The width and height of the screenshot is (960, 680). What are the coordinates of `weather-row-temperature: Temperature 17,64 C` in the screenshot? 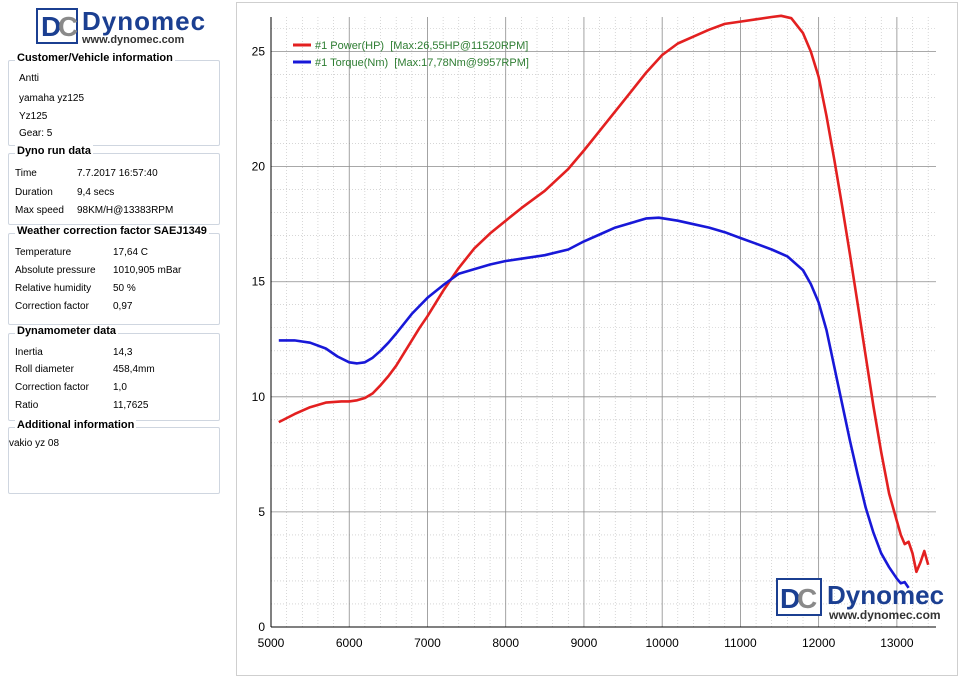 It's located at (82, 252).